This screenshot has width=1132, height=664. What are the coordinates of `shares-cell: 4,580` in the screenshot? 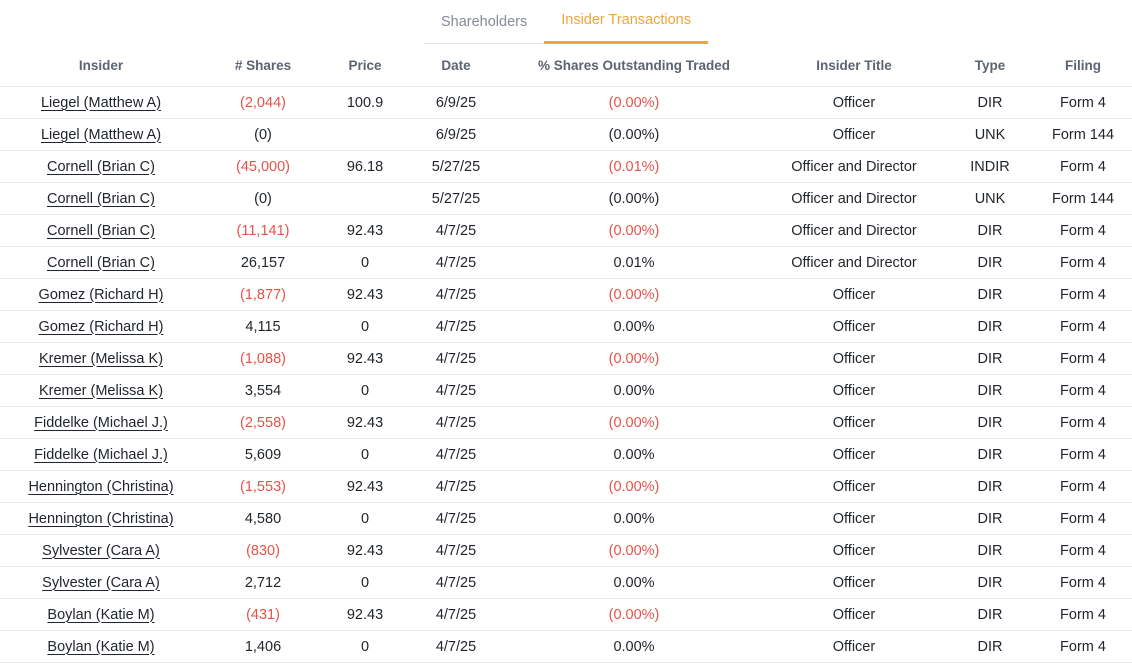 It's located at (263, 518).